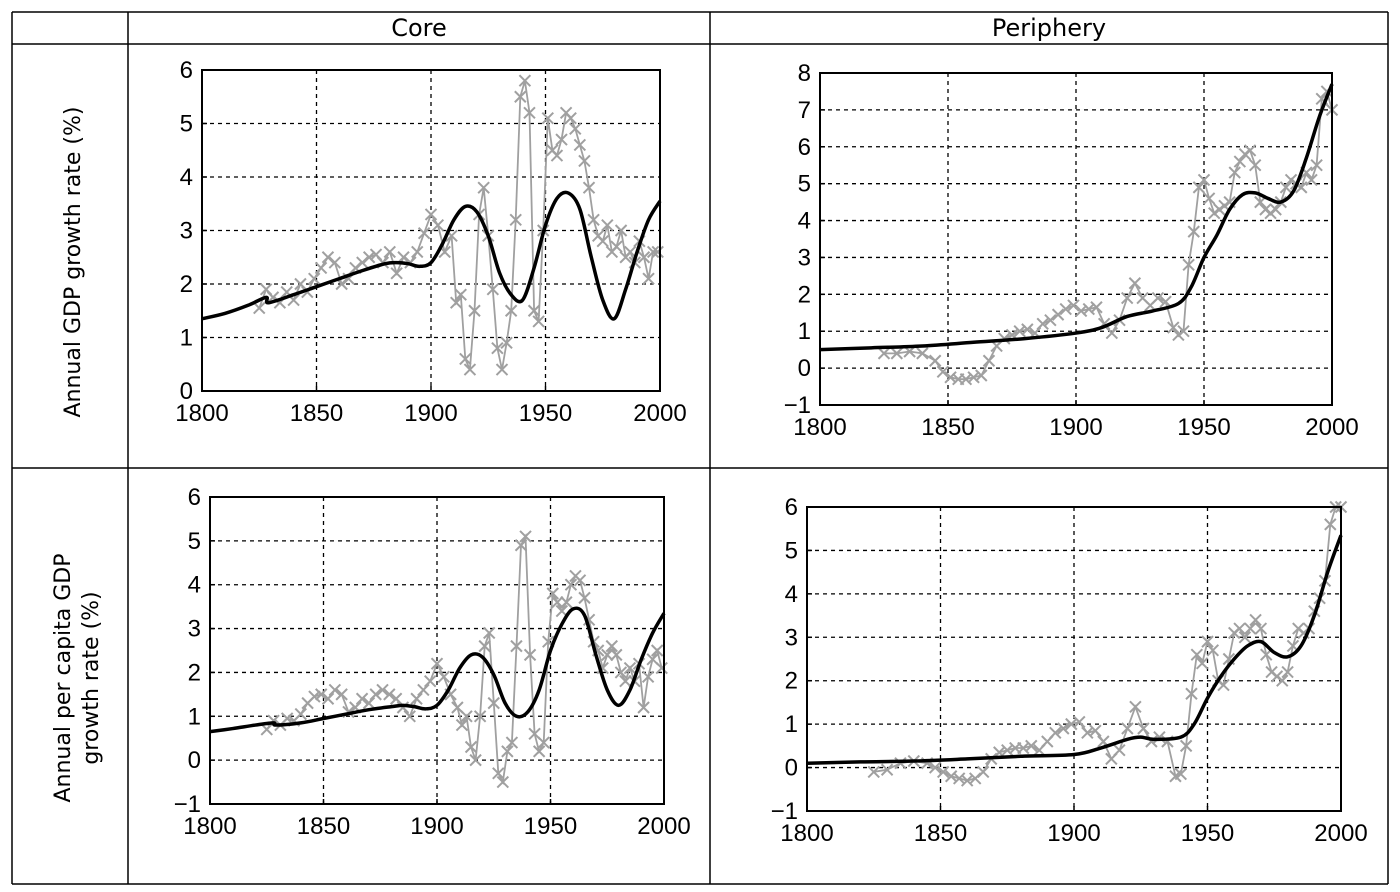  What do you see at coordinates (1207, 833) in the screenshot?
I see `x-tick-label: 1950` at bounding box center [1207, 833].